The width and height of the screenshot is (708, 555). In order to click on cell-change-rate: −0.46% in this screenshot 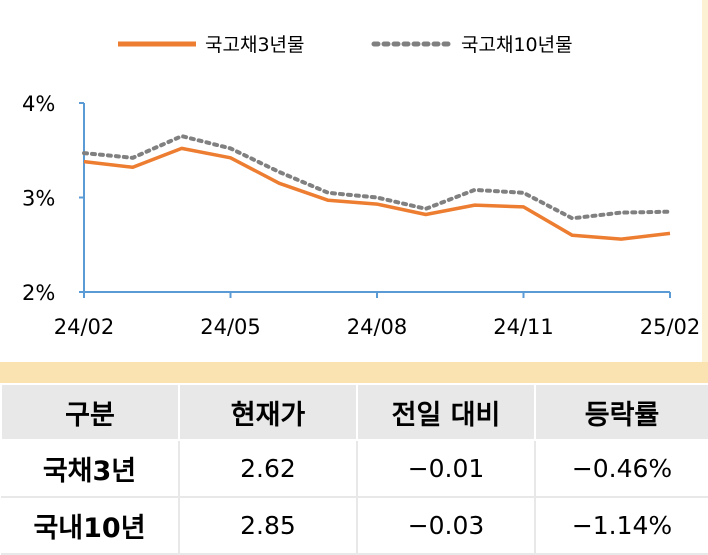, I will do `click(621, 469)`.